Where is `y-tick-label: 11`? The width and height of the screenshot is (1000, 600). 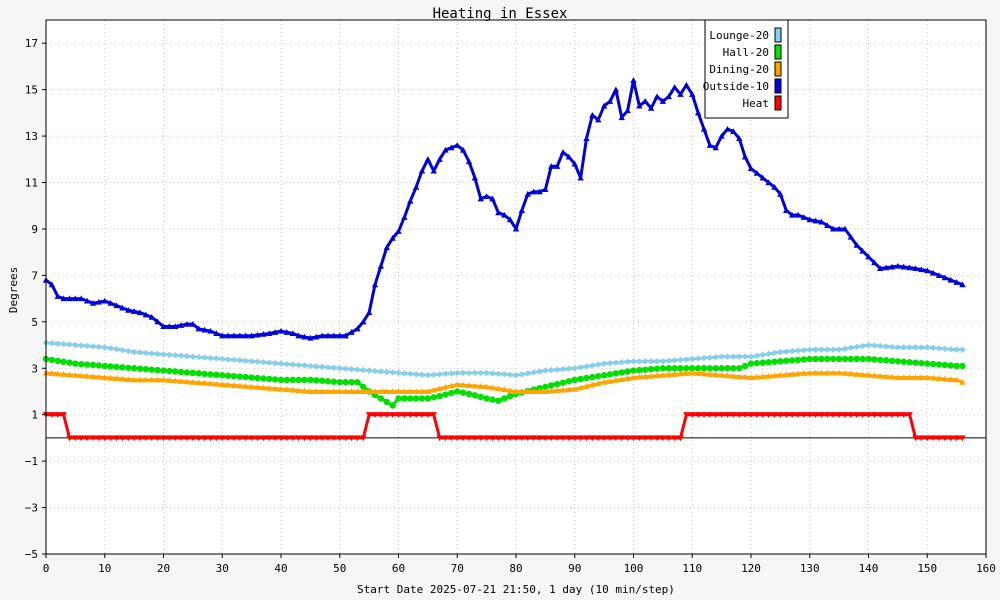
y-tick-label: 11 is located at coordinates (31, 183).